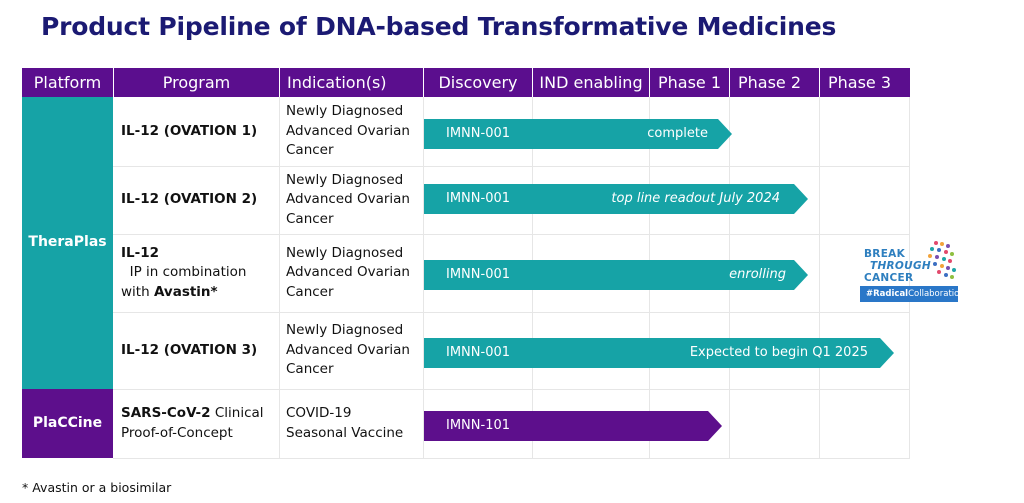  I want to click on logo-text: BREAK, so click(885, 254).